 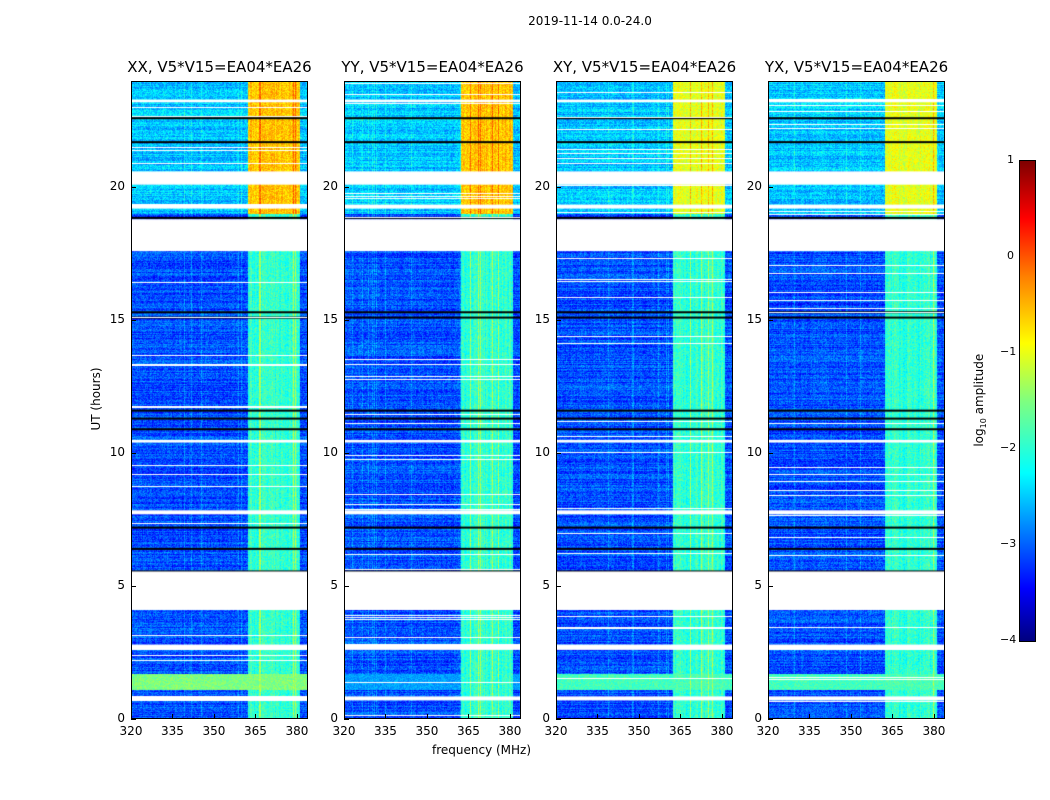 I want to click on colorbar, so click(x=1027, y=401).